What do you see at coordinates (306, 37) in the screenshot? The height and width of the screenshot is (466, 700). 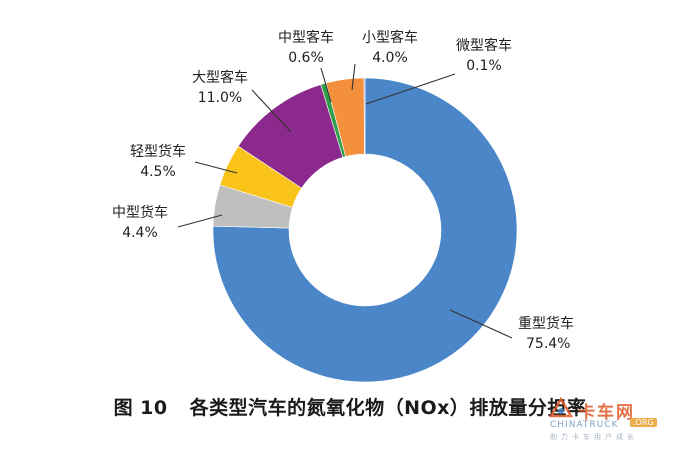 I see `slice-label-5: 中型客车` at bounding box center [306, 37].